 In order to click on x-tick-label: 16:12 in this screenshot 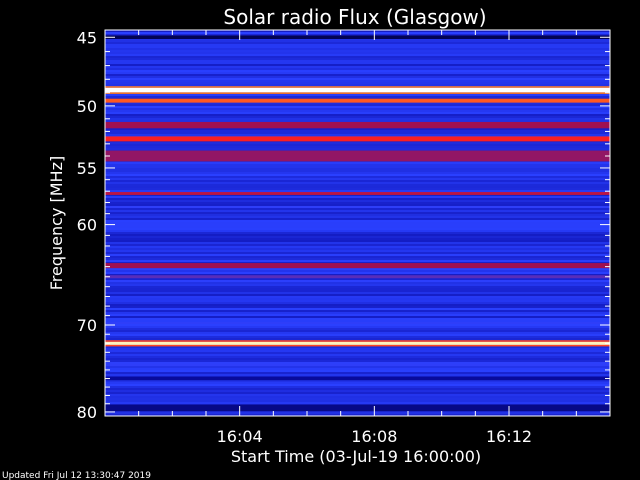, I will do `click(509, 436)`.